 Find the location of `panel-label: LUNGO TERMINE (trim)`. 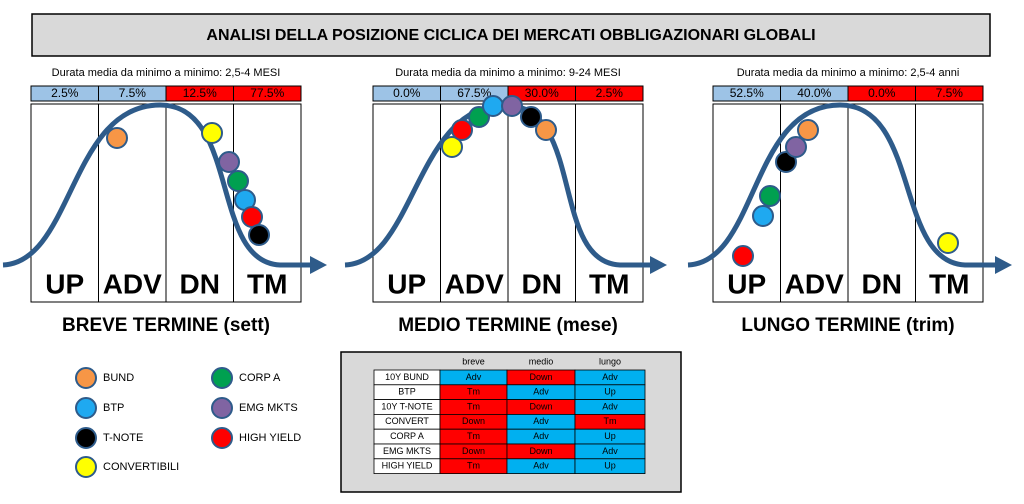

panel-label: LUNGO TERMINE (trim) is located at coordinates (847, 325).